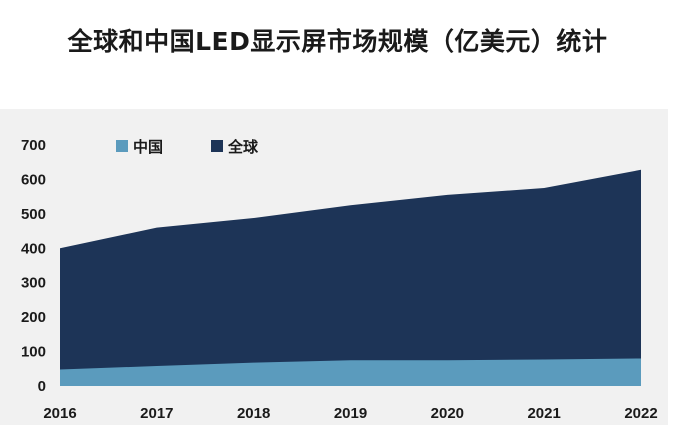  What do you see at coordinates (447, 413) in the screenshot?
I see `x-tick-2020: 2020` at bounding box center [447, 413].